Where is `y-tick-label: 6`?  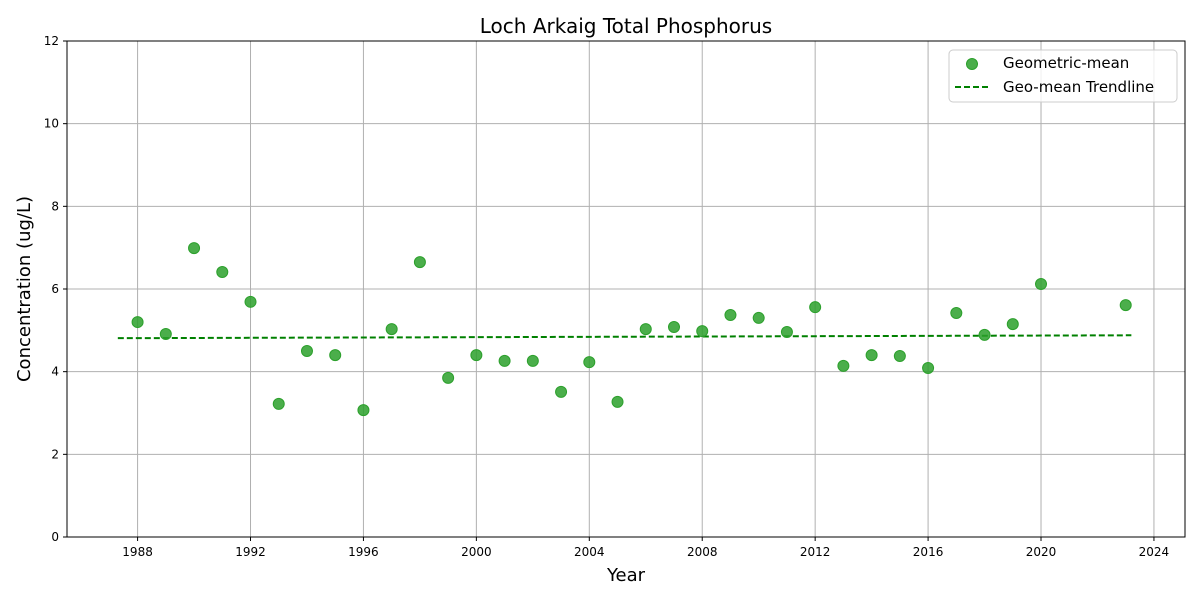 y-tick-label: 6 is located at coordinates (55, 289).